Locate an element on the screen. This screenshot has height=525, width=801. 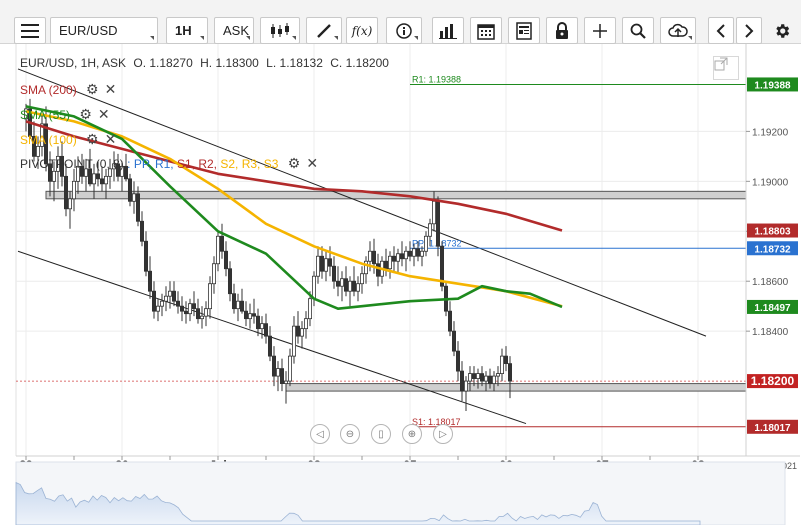
cloud-upload-icon is located at coordinates (678, 30).